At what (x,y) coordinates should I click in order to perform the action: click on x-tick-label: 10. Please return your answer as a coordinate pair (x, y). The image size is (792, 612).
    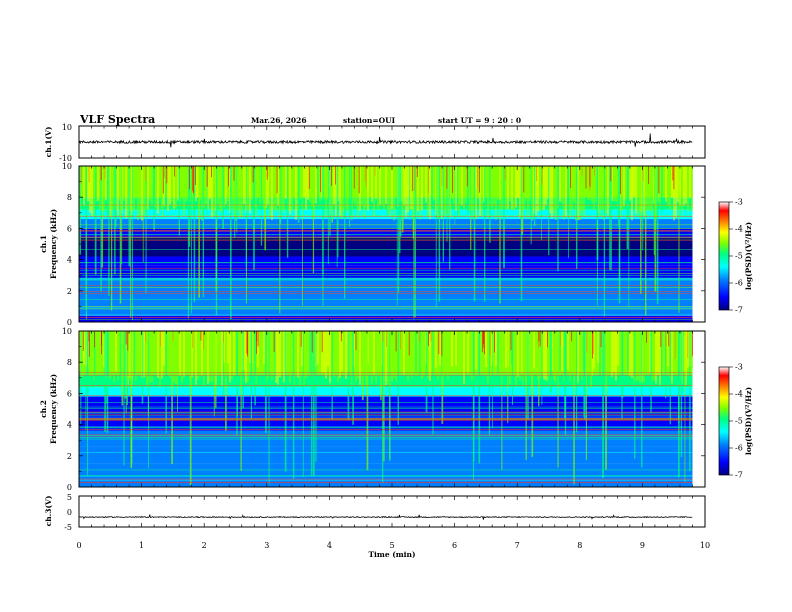
    Looking at the image, I should click on (705, 545).